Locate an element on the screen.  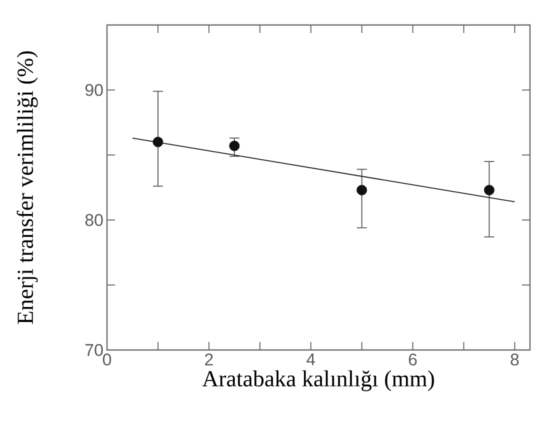
y-tick-label: 70 is located at coordinates (94, 350).